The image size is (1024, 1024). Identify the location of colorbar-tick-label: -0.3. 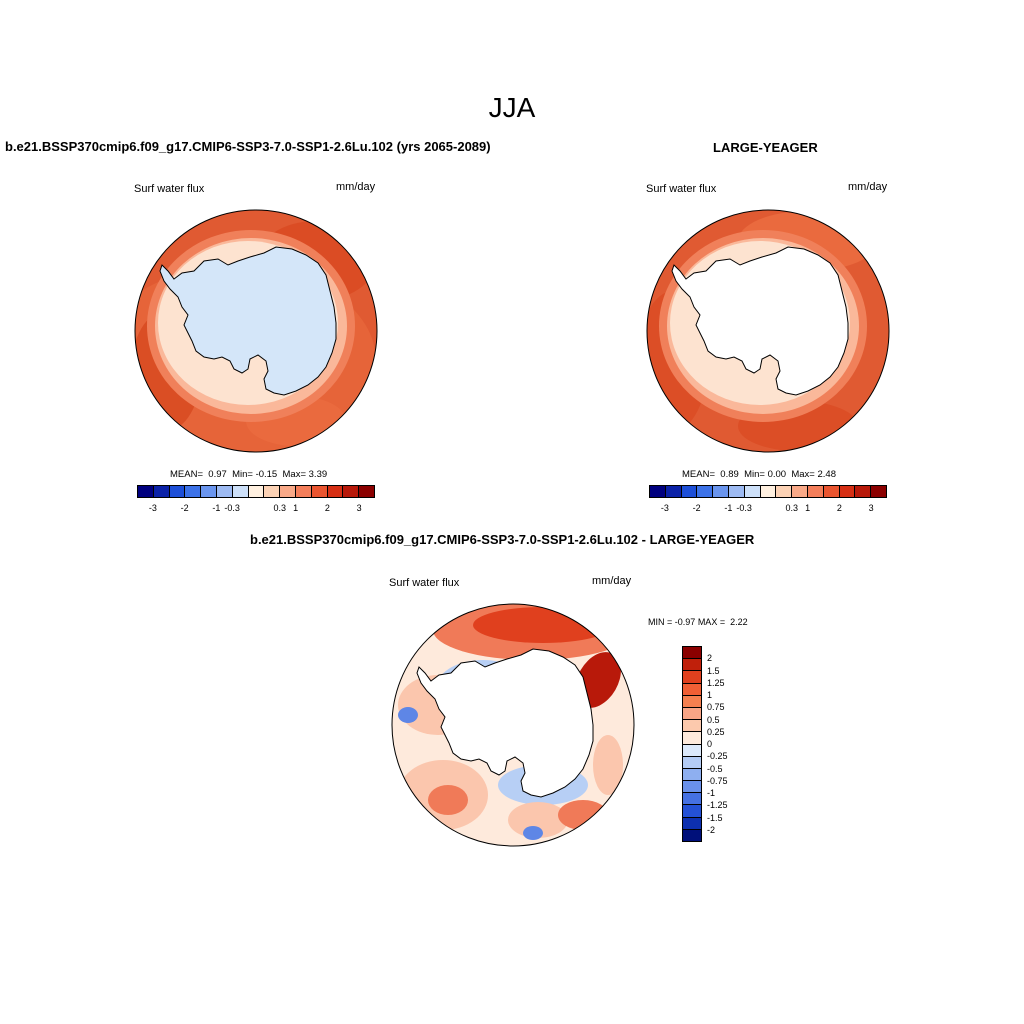
(232, 508).